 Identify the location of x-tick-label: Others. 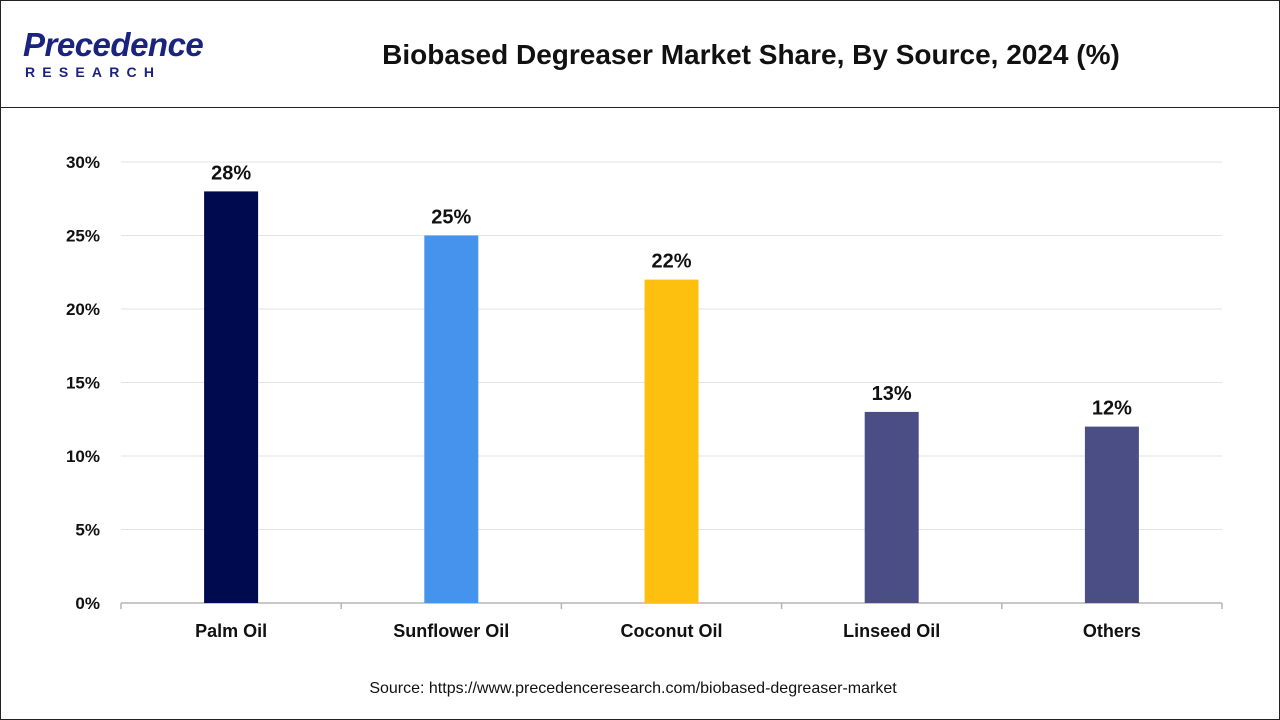
(1112, 631).